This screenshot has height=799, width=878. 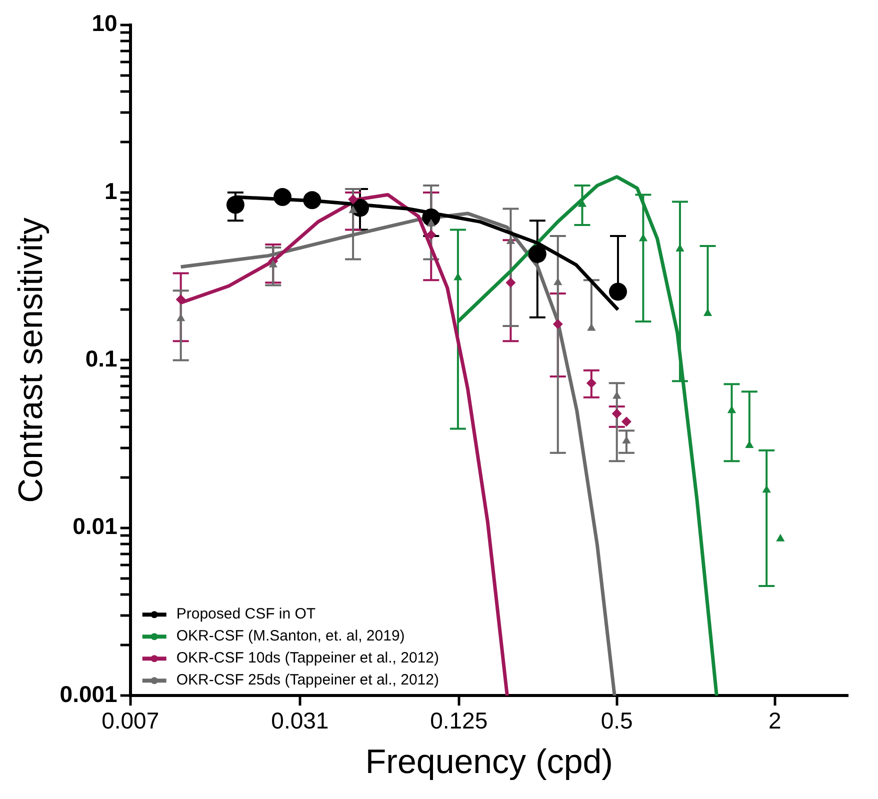 What do you see at coordinates (300, 721) in the screenshot?
I see `x-tick-label: 0.031` at bounding box center [300, 721].